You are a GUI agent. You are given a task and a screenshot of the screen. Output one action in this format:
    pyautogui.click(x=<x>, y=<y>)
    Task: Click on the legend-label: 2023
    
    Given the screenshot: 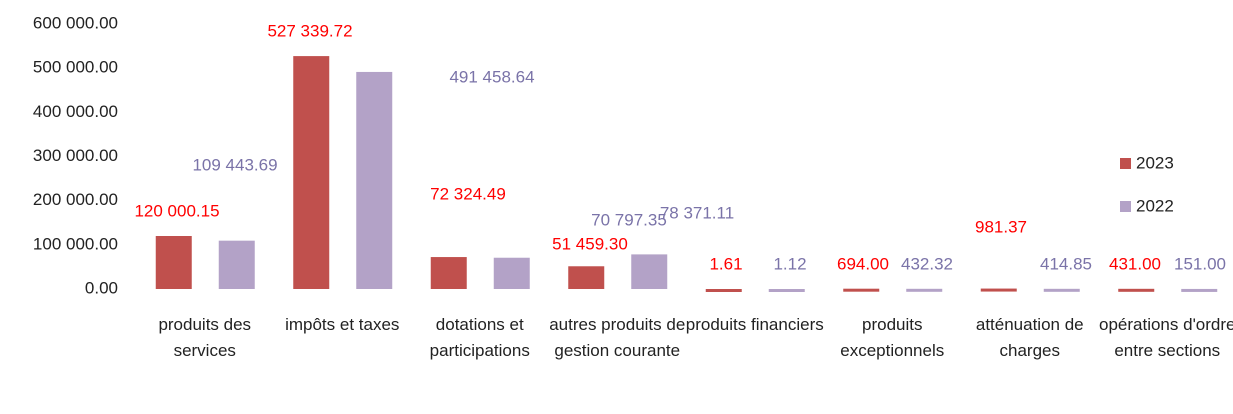 What is the action you would take?
    pyautogui.click(x=1155, y=162)
    